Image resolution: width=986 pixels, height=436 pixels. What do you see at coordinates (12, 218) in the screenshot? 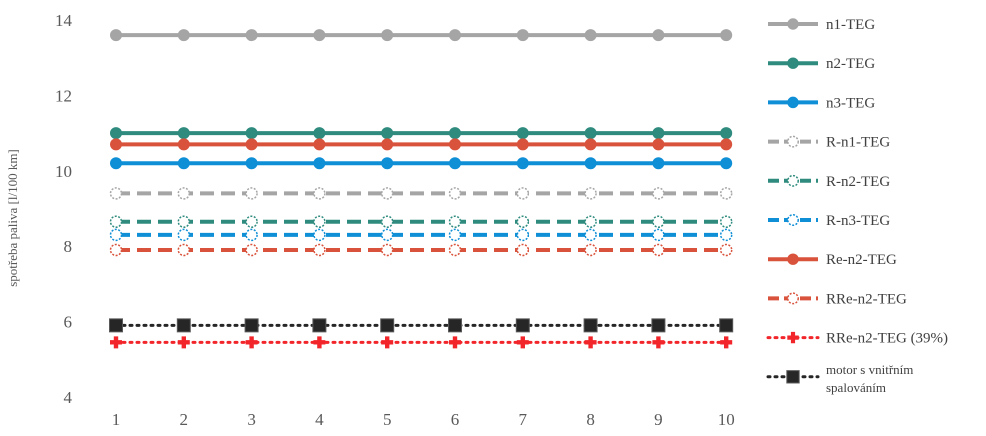
I see `y-axis-label: spotřeba paliva [l/100 km]` at bounding box center [12, 218].